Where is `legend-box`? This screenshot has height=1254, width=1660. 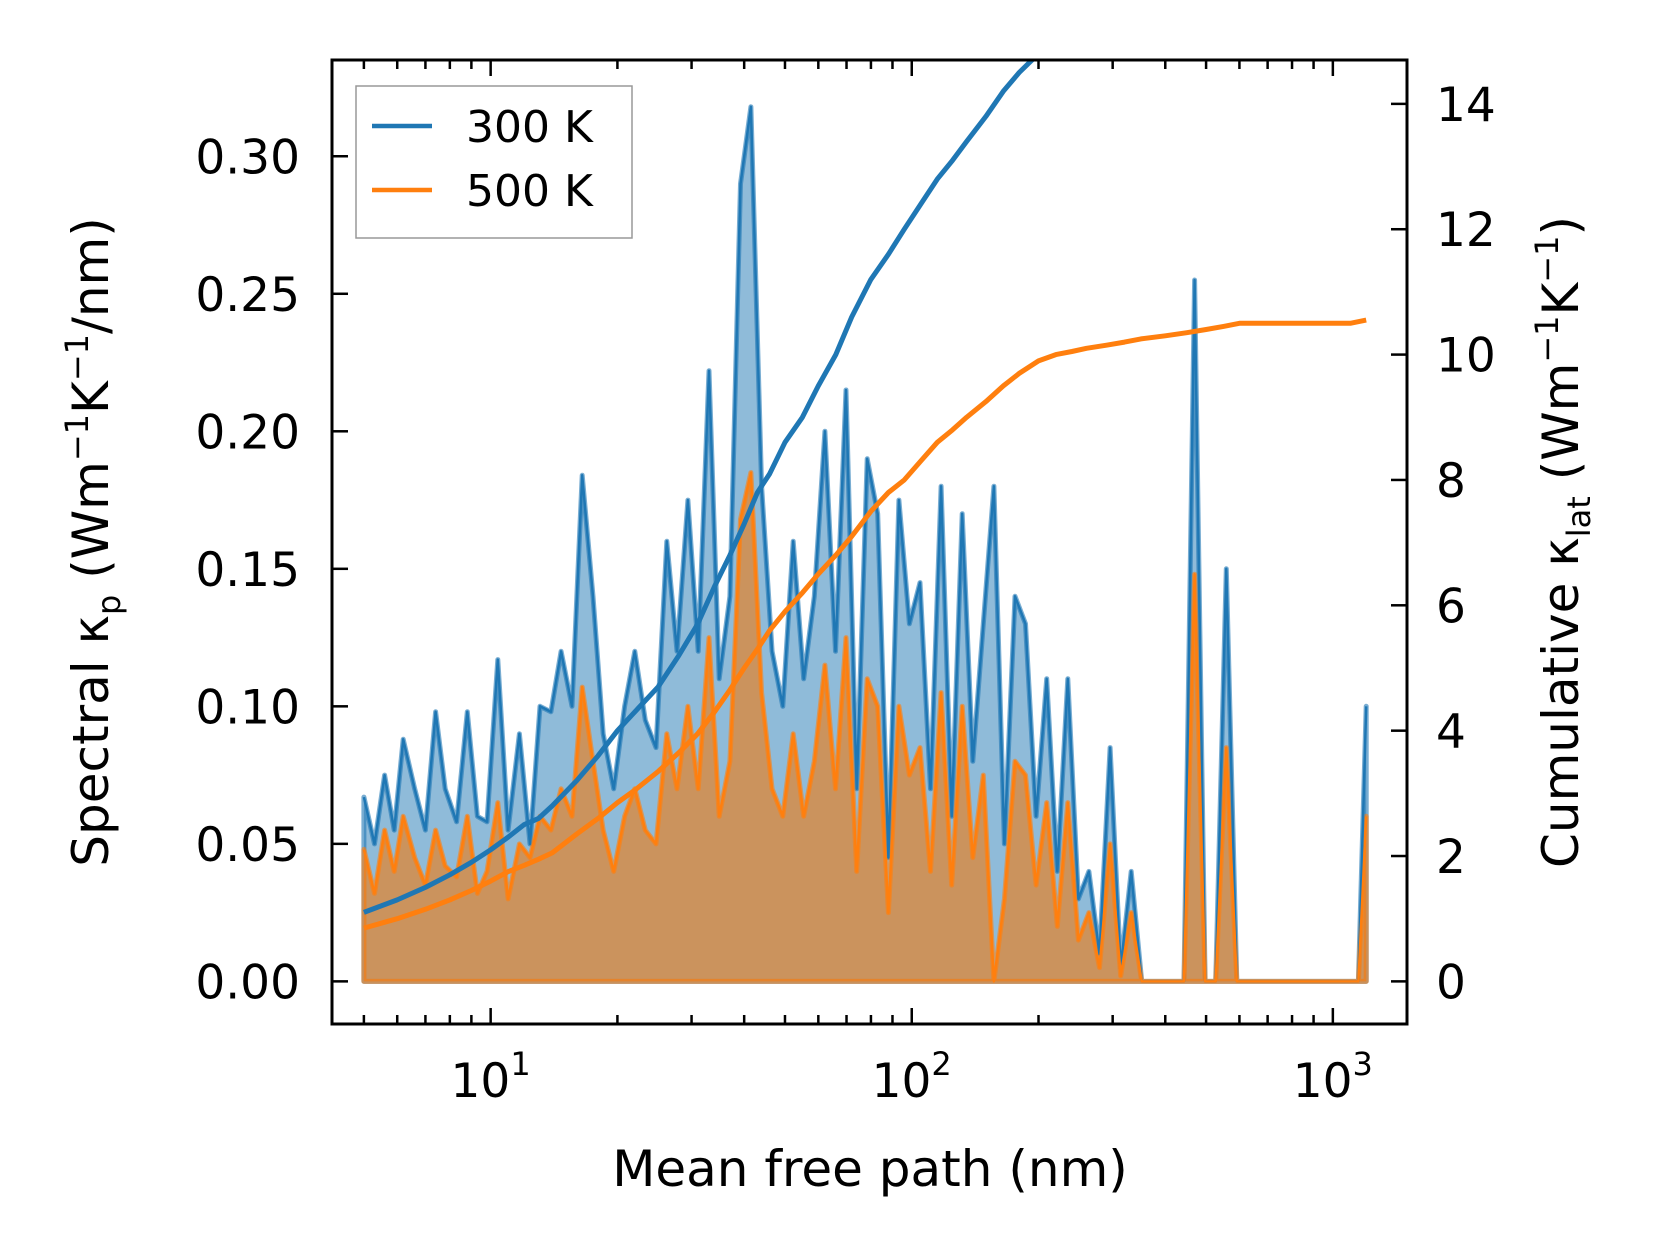 legend-box is located at coordinates (494, 162).